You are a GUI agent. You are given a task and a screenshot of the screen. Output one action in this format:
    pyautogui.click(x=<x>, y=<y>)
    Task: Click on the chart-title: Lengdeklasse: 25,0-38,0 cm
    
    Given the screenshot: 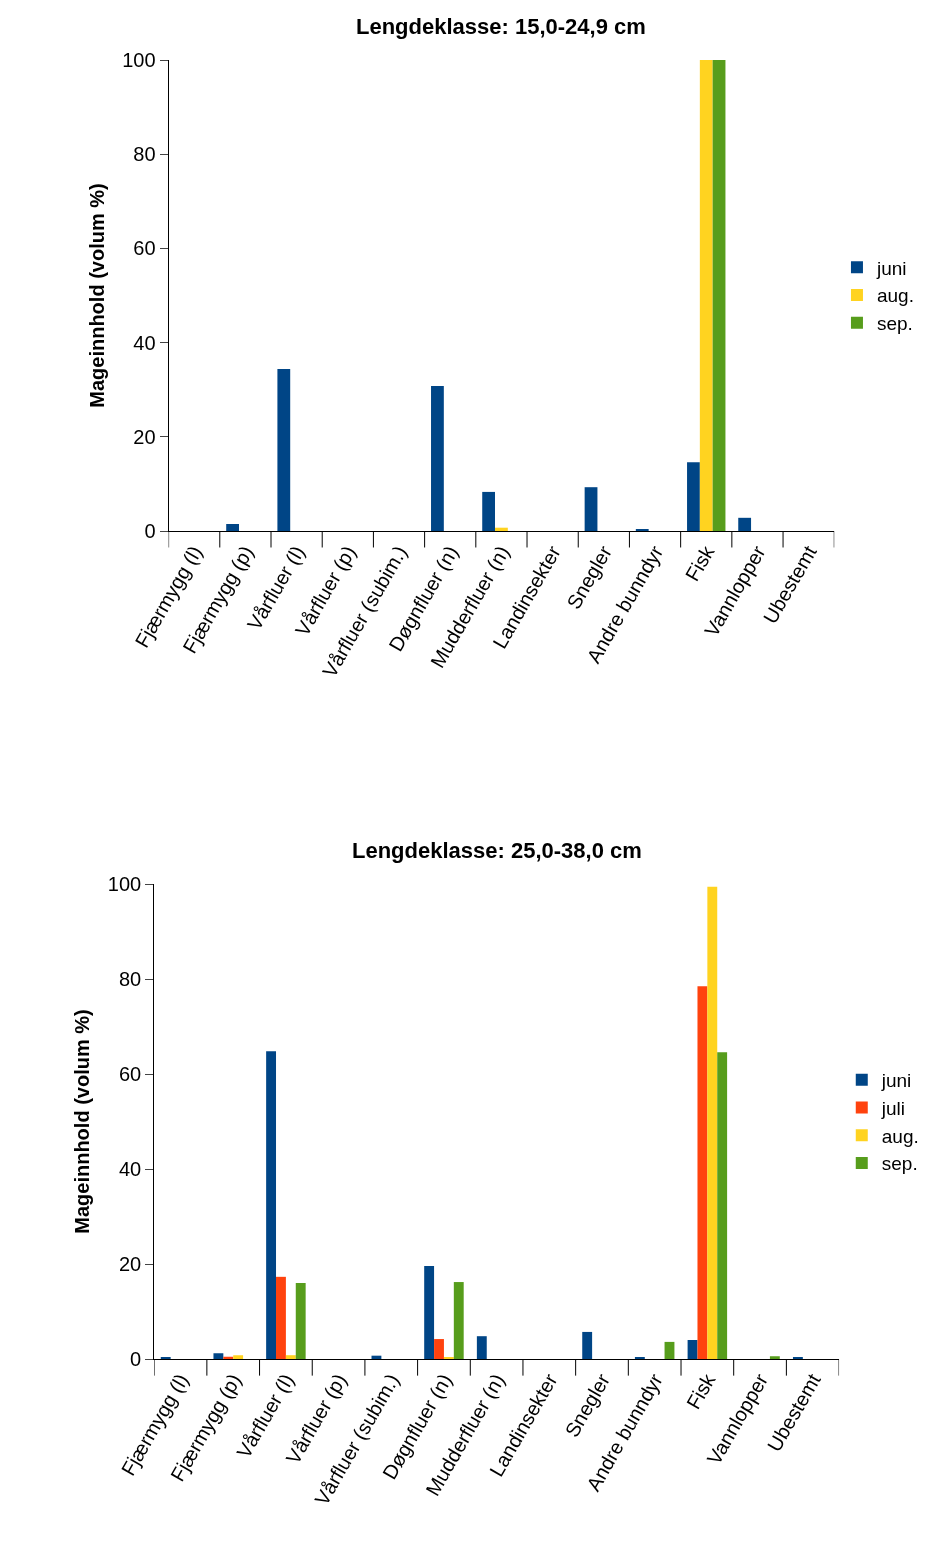 What is the action you would take?
    pyautogui.click(x=497, y=850)
    